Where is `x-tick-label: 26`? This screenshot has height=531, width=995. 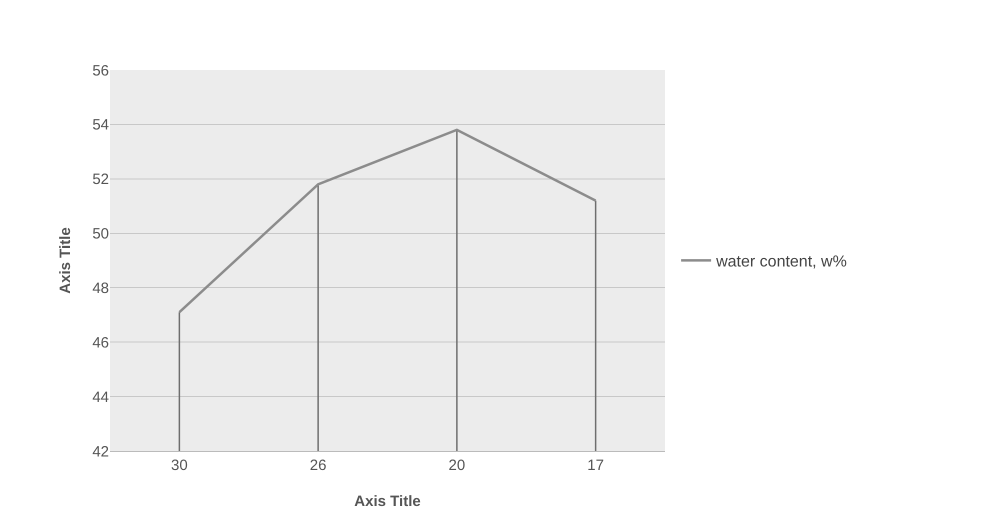 x-tick-label: 26 is located at coordinates (318, 465).